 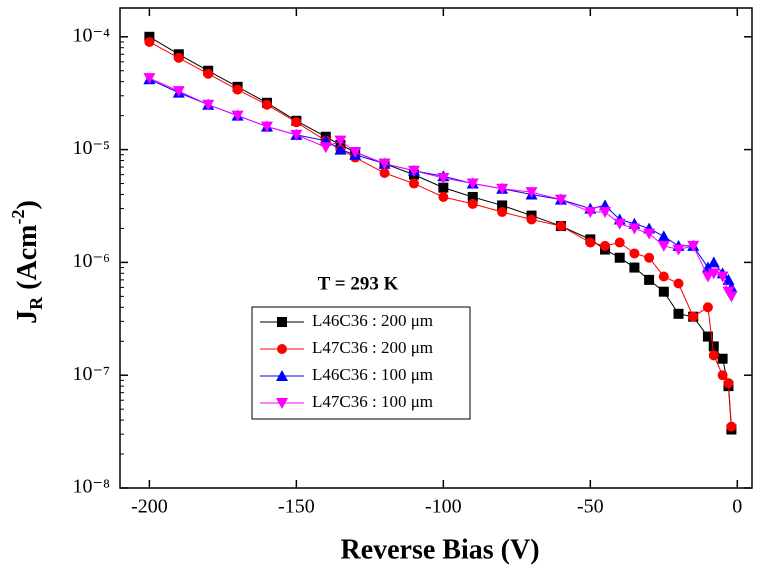 What do you see at coordinates (296, 507) in the screenshot?
I see `x-tick-label: -150` at bounding box center [296, 507].